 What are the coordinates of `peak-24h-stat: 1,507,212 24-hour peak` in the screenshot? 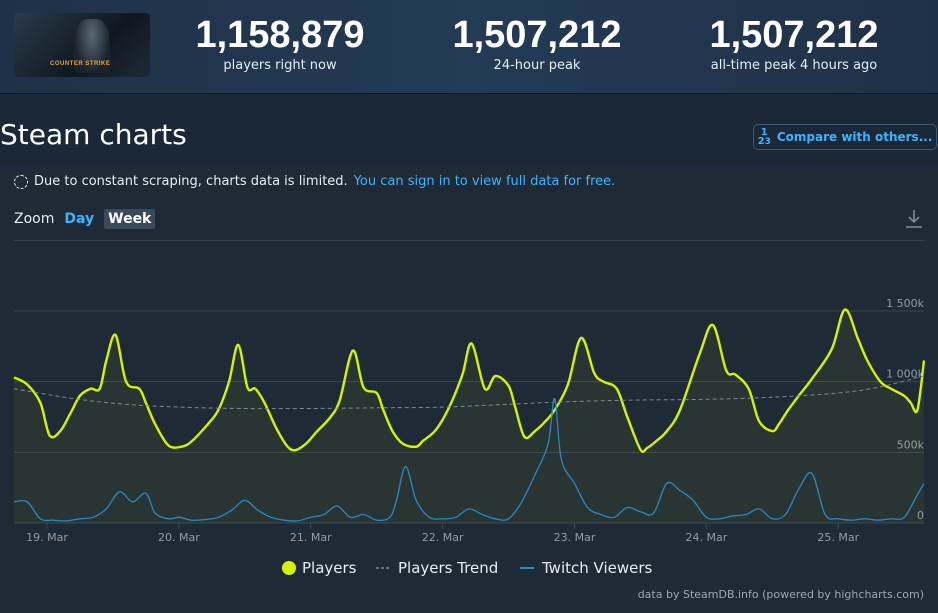 It's located at (537, 43).